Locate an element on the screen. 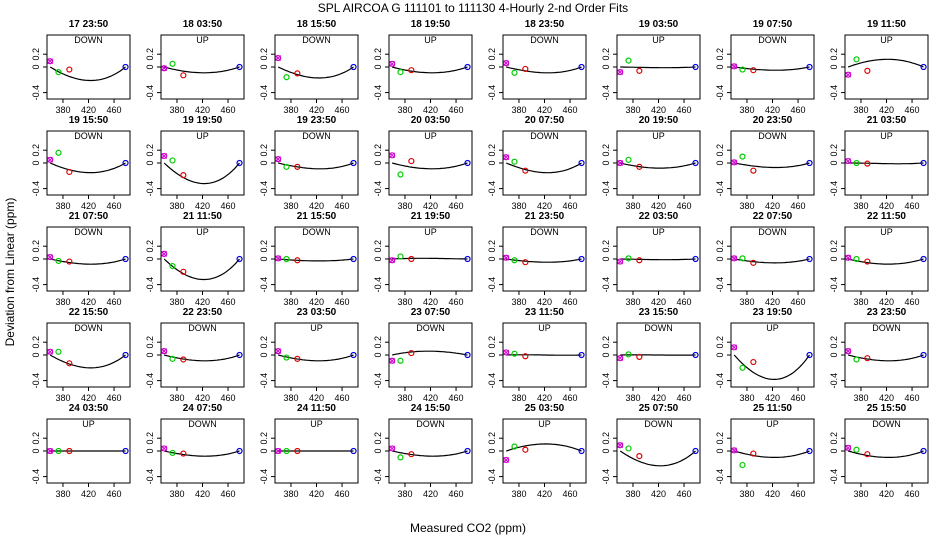 This screenshot has width=936, height=540. panel: 18 15:50 DOWN -0.4 0 0.2 380 420 460 is located at coordinates (309, 67).